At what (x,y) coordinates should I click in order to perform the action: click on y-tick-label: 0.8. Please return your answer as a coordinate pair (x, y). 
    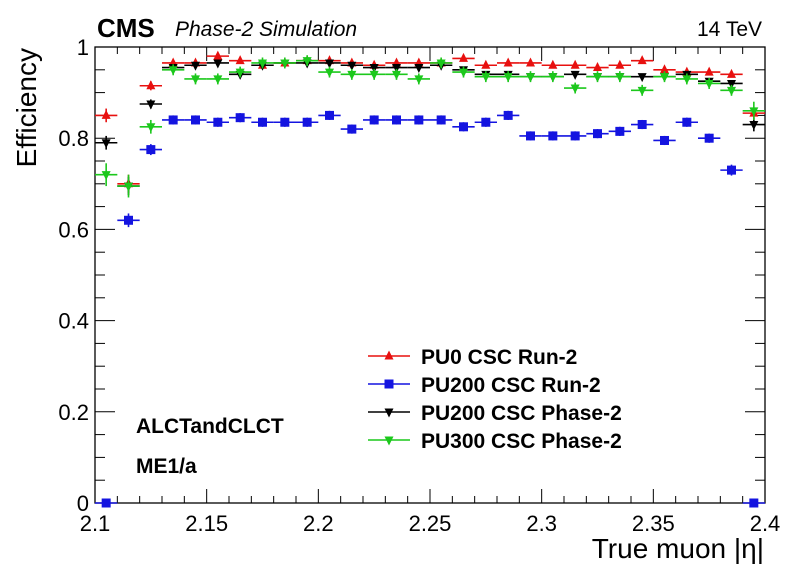
    Looking at the image, I should click on (73, 138).